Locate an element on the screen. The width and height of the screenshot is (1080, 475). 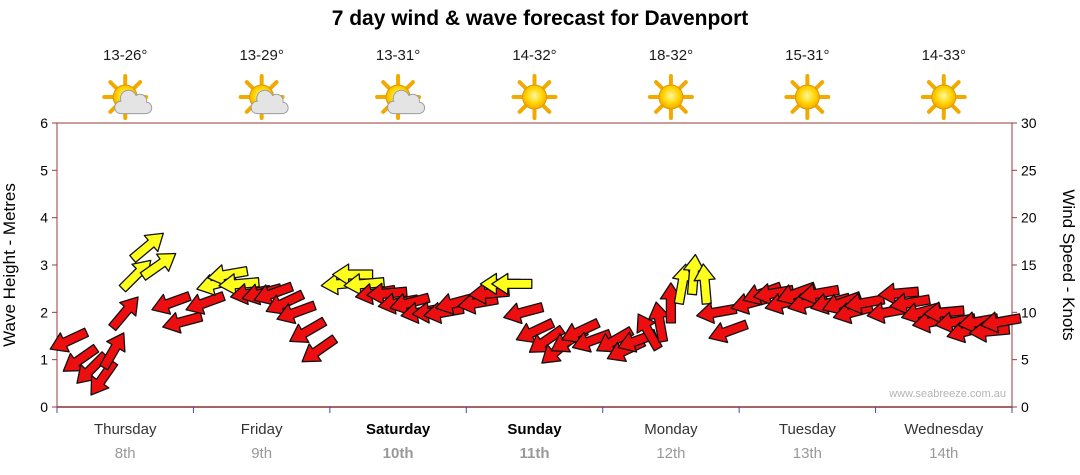
day-name-label: Thursday is located at coordinates (125, 429).